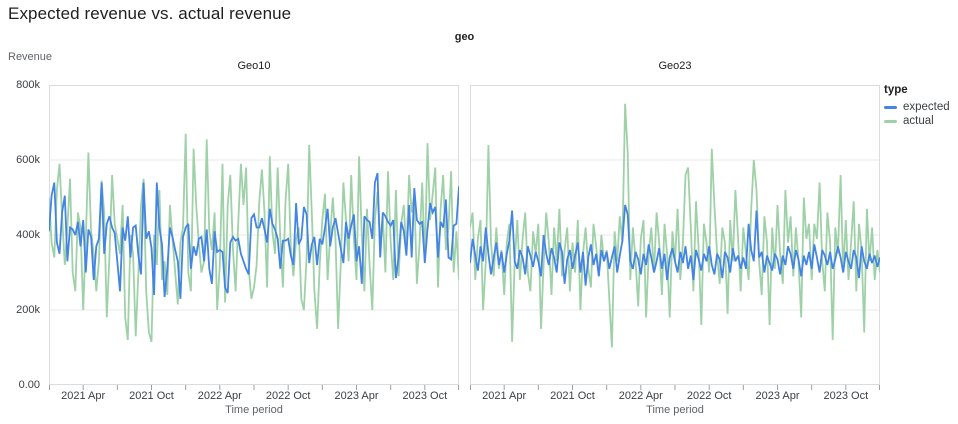  What do you see at coordinates (896, 90) in the screenshot?
I see `legend-title: type` at bounding box center [896, 90].